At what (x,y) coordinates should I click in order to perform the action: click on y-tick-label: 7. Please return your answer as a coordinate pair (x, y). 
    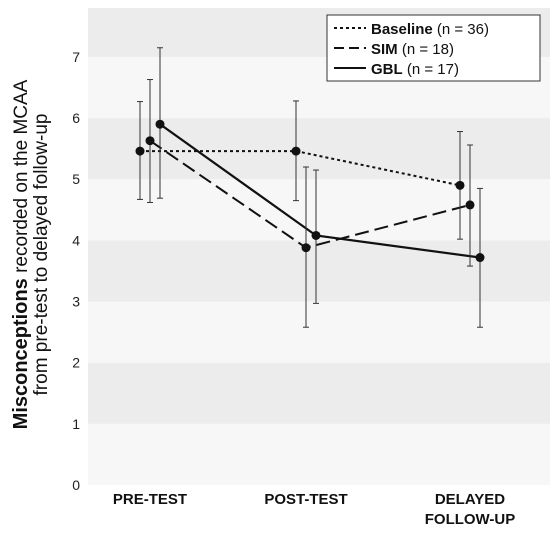
    Looking at the image, I should click on (76, 57).